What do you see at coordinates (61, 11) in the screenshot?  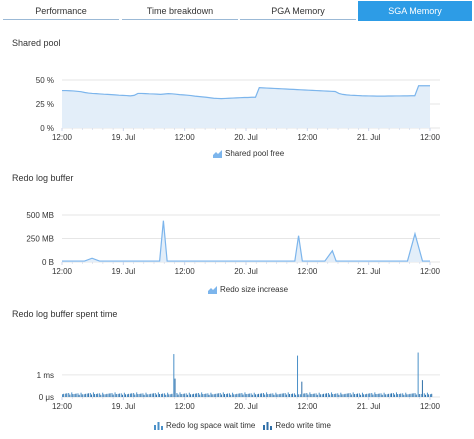 I see `tab-performance: Performance` at bounding box center [61, 11].